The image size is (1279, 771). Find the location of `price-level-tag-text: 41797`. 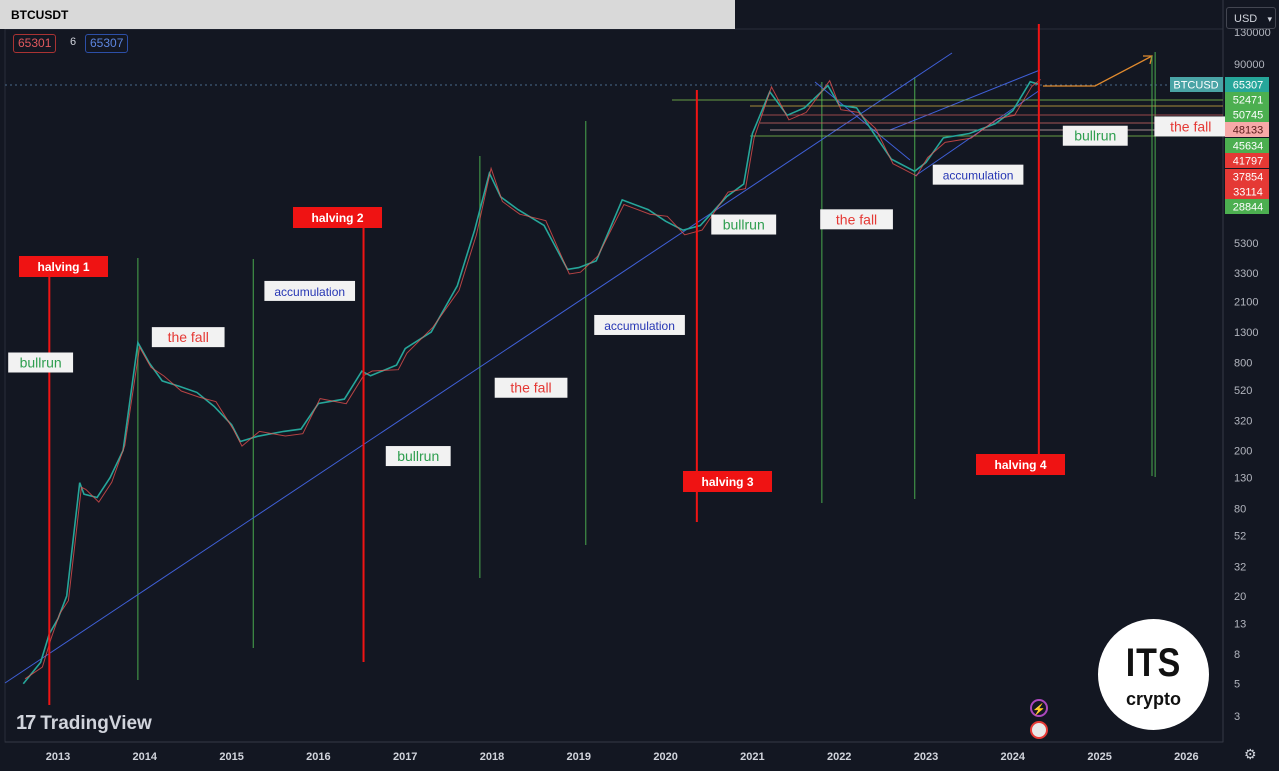

price-level-tag-text: 41797 is located at coordinates (1248, 162).